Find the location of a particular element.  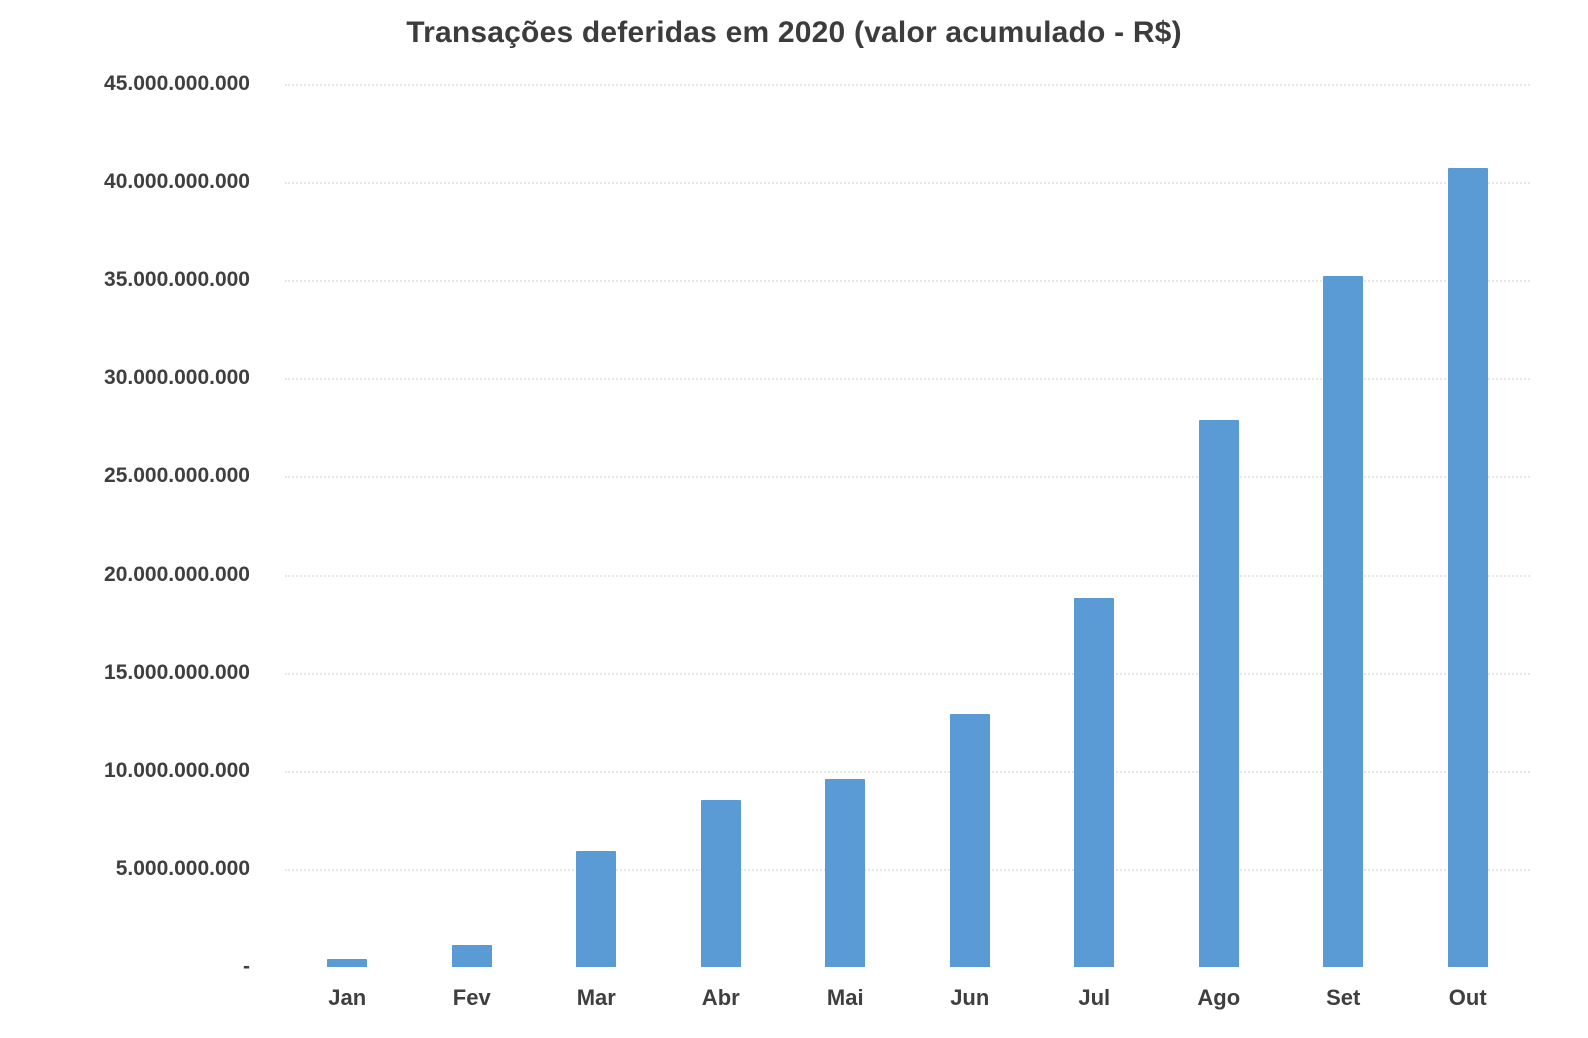

bar-jan is located at coordinates (347, 963).